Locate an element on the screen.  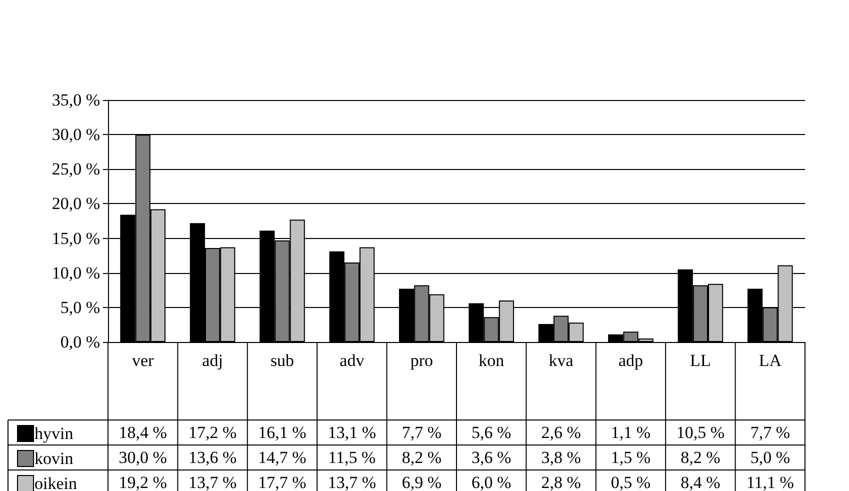
data-label: 5,6 % is located at coordinates (492, 432).